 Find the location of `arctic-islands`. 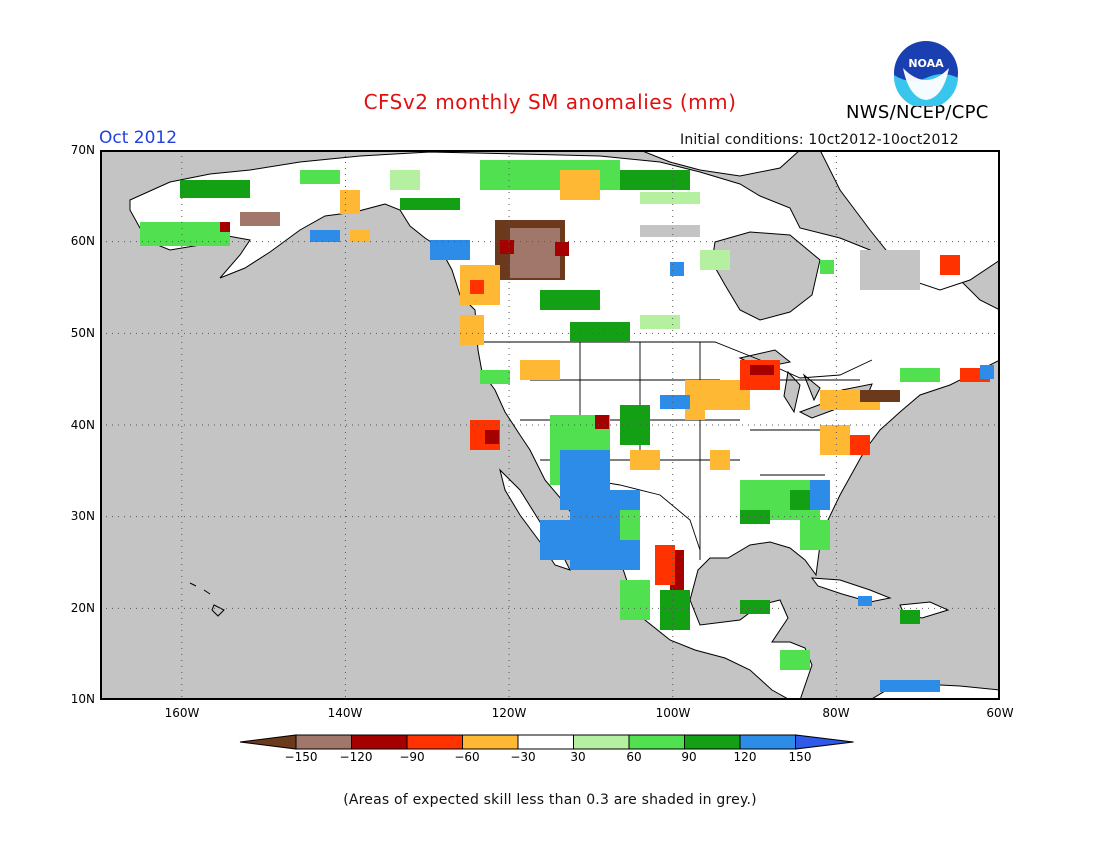

arctic-islands is located at coordinates (720, 163).